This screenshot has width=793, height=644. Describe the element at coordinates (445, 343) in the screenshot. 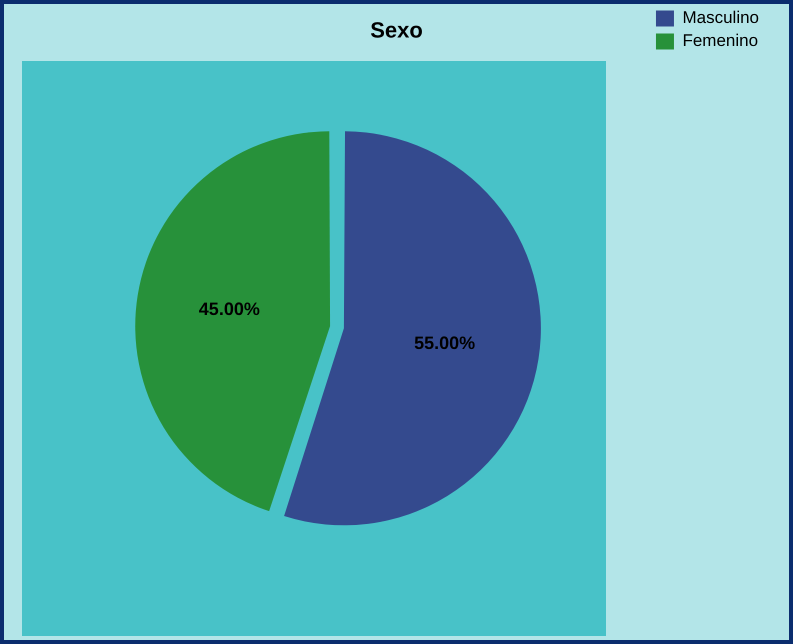

I see `data-label: 55.00%` at that location.